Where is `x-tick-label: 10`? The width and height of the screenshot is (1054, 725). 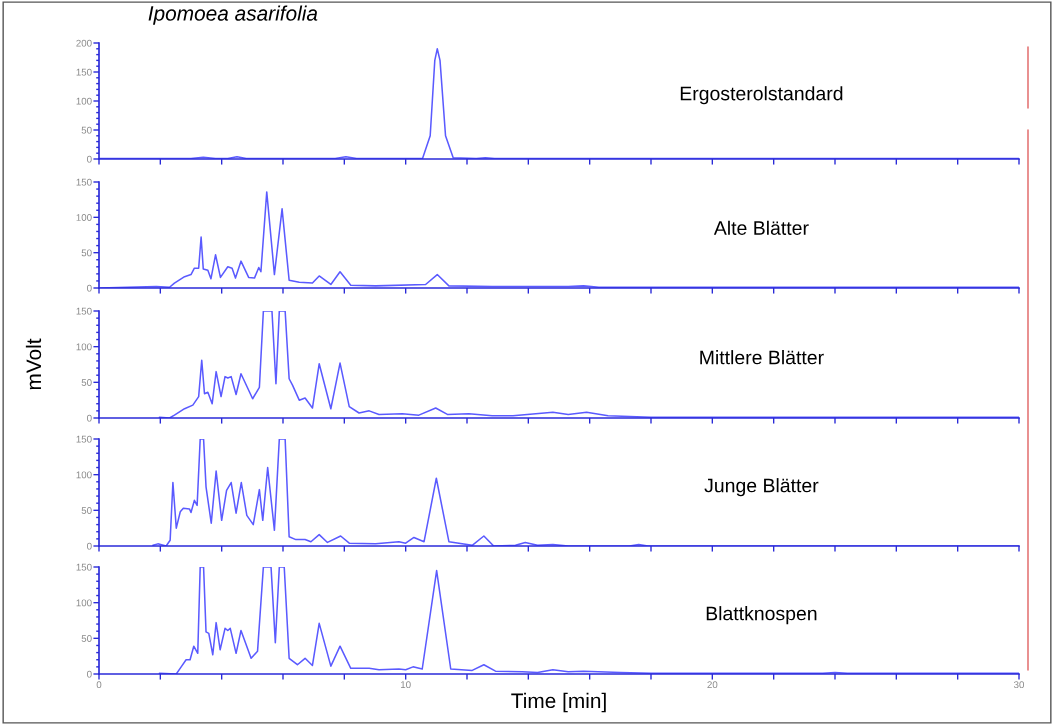 x-tick-label: 10 is located at coordinates (406, 685).